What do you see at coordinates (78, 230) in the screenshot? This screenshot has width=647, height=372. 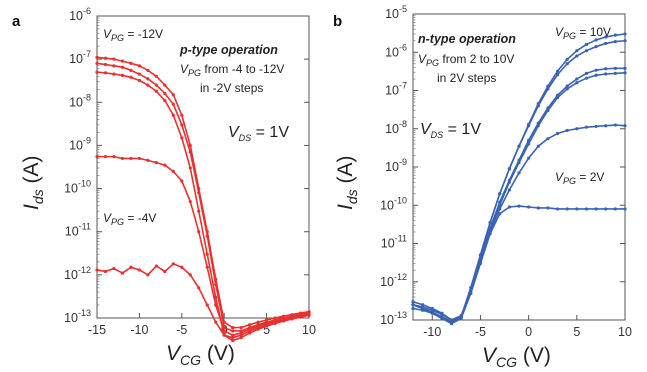 I see `y-tick-label: 10⁻¹¹` at bounding box center [78, 230].